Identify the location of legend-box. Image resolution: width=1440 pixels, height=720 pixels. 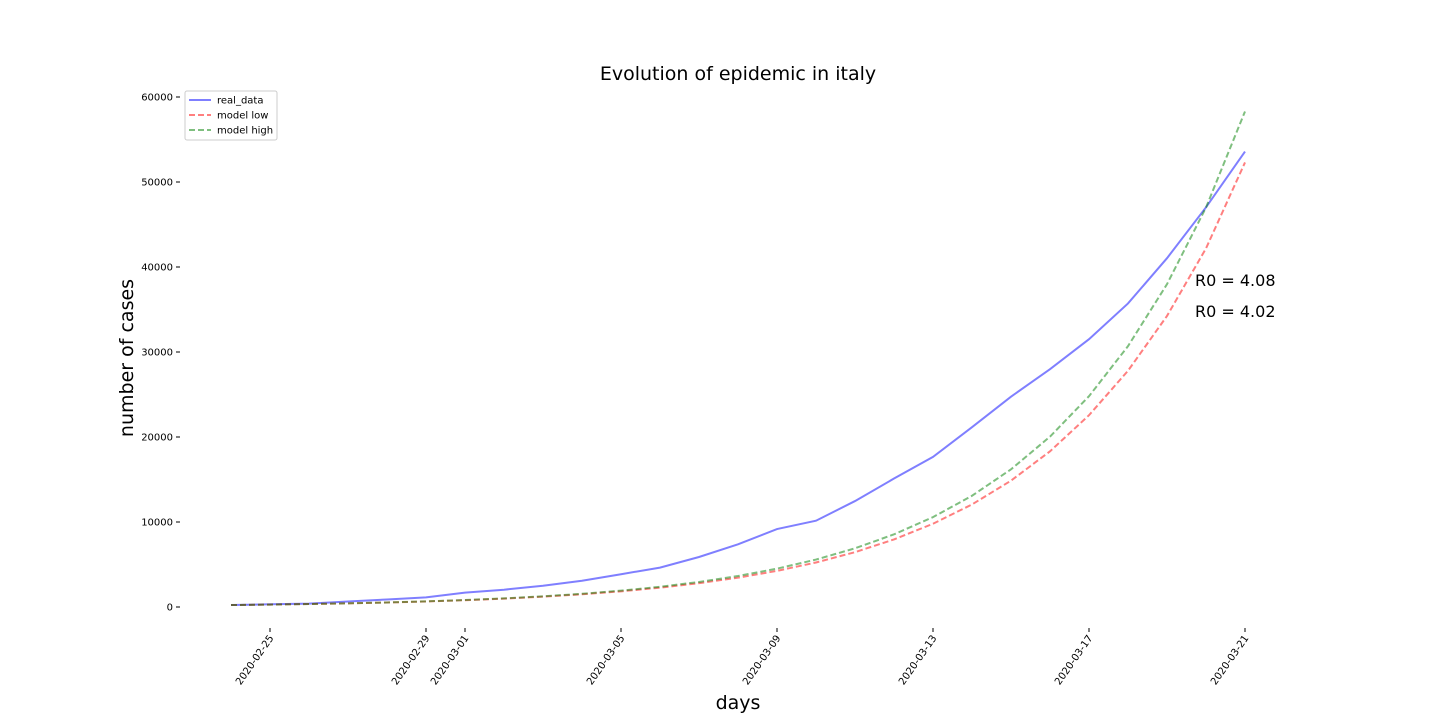
(231, 115).